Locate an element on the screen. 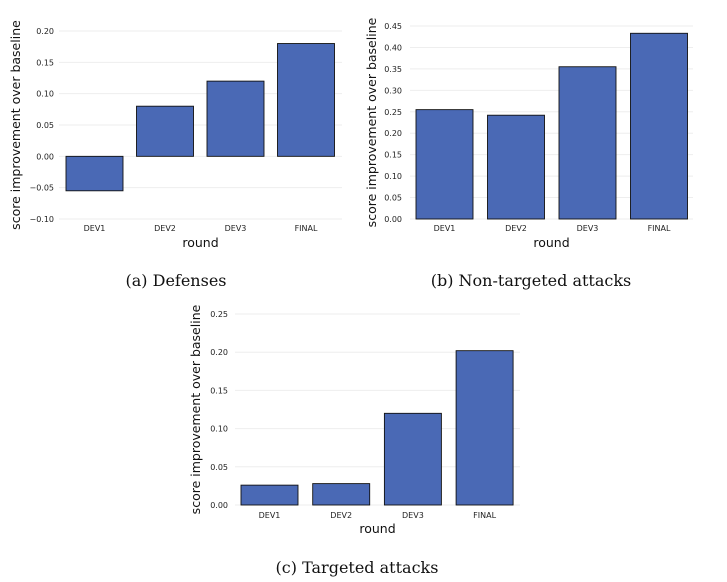 The height and width of the screenshot is (582, 727). y-tick-label: −0.10 is located at coordinates (41, 219).